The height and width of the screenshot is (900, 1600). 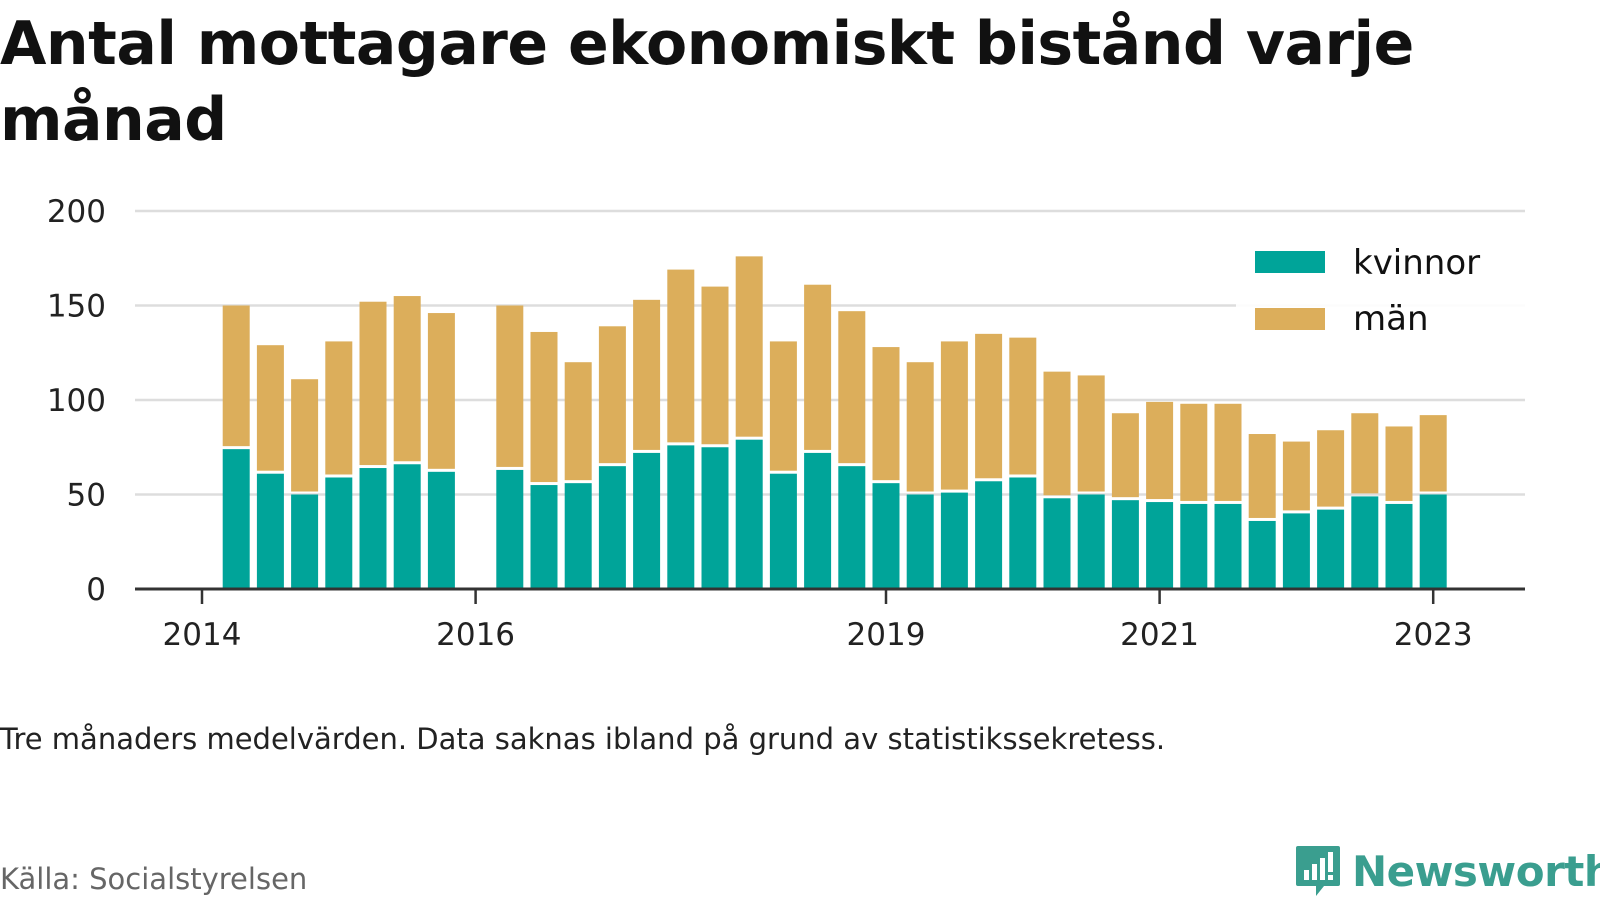 What do you see at coordinates (1290, 319) in the screenshot?
I see `legend-swatch-man` at bounding box center [1290, 319].